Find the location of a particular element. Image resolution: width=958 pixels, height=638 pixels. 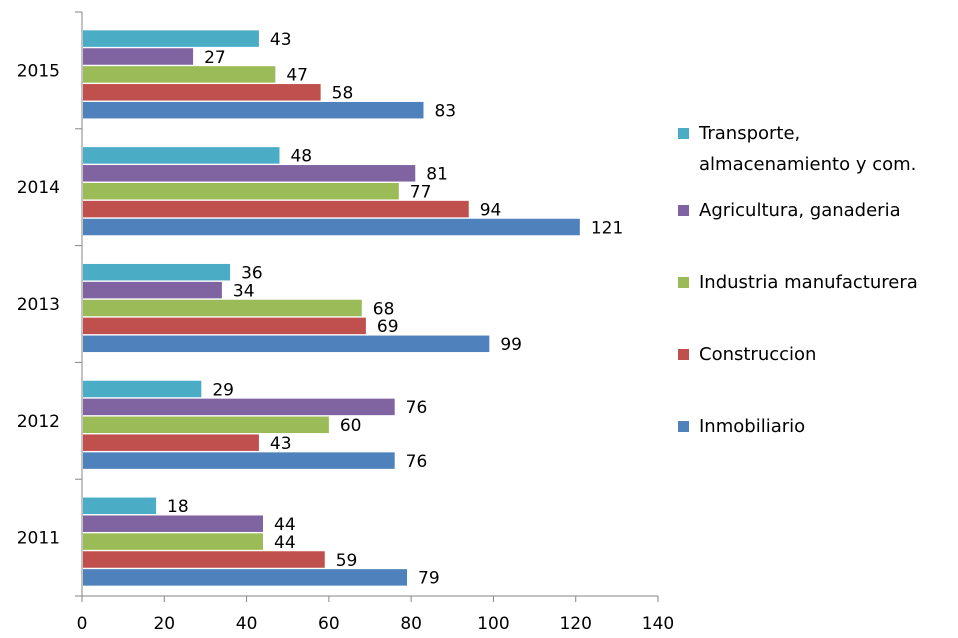

x-tick-label: 140 is located at coordinates (658, 624).